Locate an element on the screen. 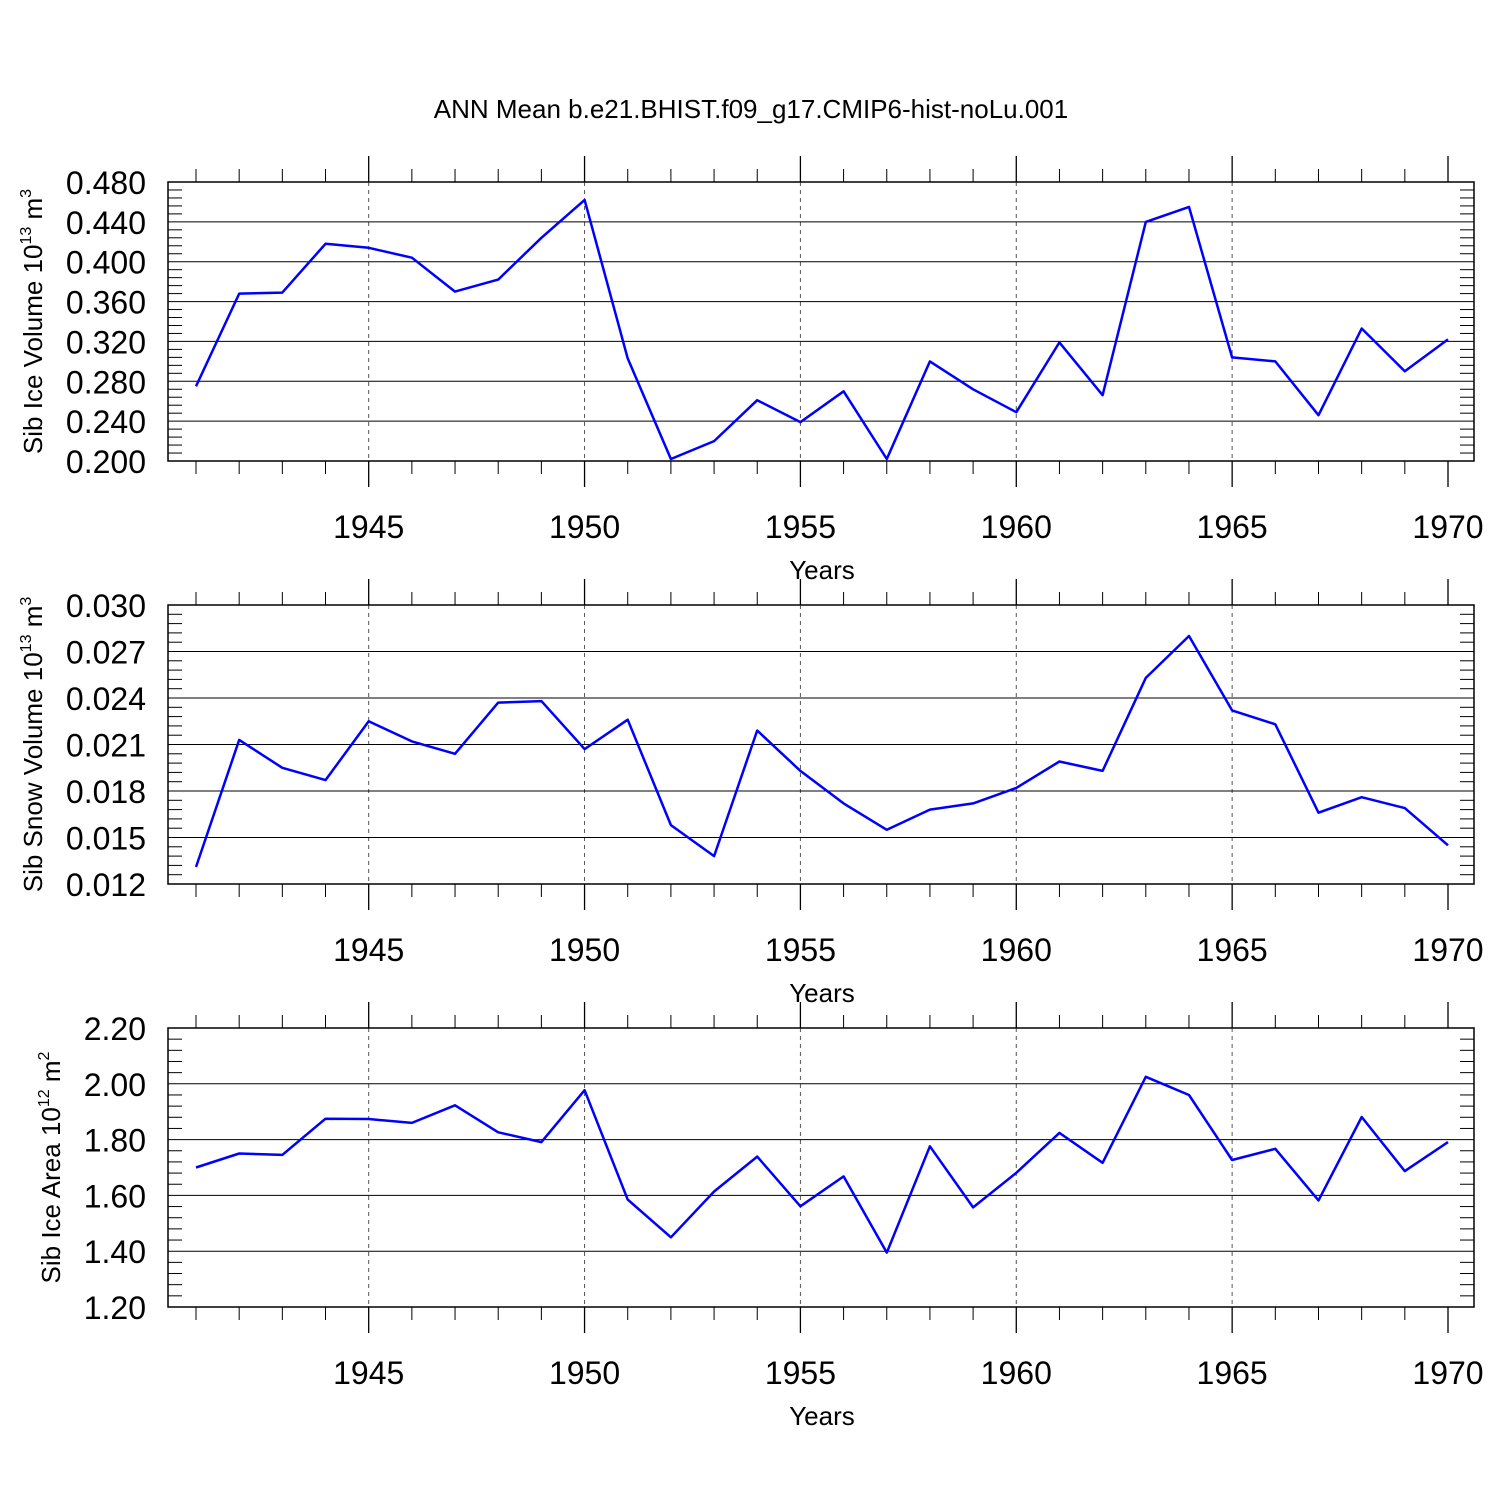  y-tick-label: 0.015 is located at coordinates (106, 839).